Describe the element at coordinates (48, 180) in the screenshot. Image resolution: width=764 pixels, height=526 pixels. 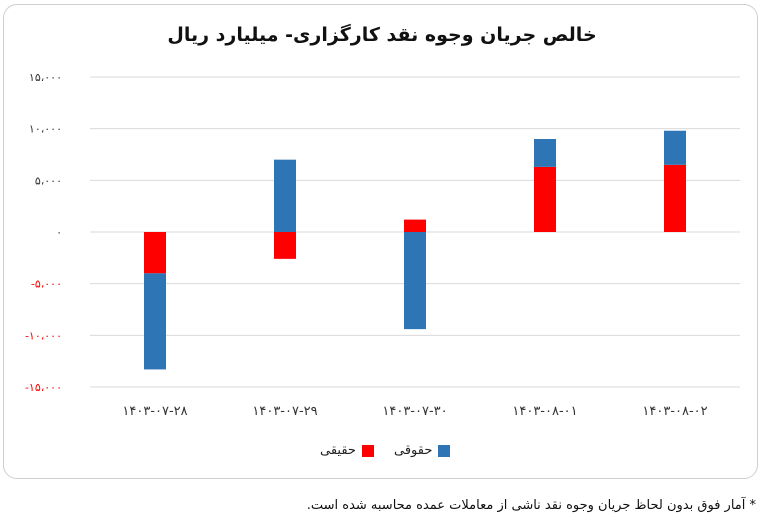
I see `y-tick-label: ۵،۰۰۰` at that location.